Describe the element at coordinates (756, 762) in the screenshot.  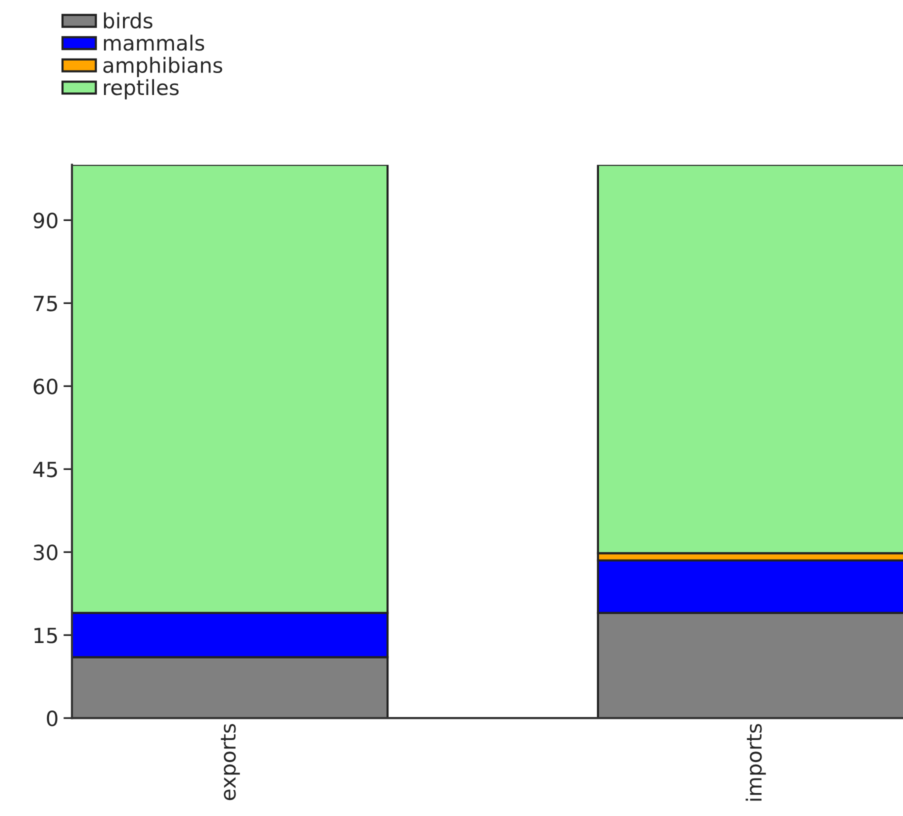
I see `x-tick-label: imports` at that location.